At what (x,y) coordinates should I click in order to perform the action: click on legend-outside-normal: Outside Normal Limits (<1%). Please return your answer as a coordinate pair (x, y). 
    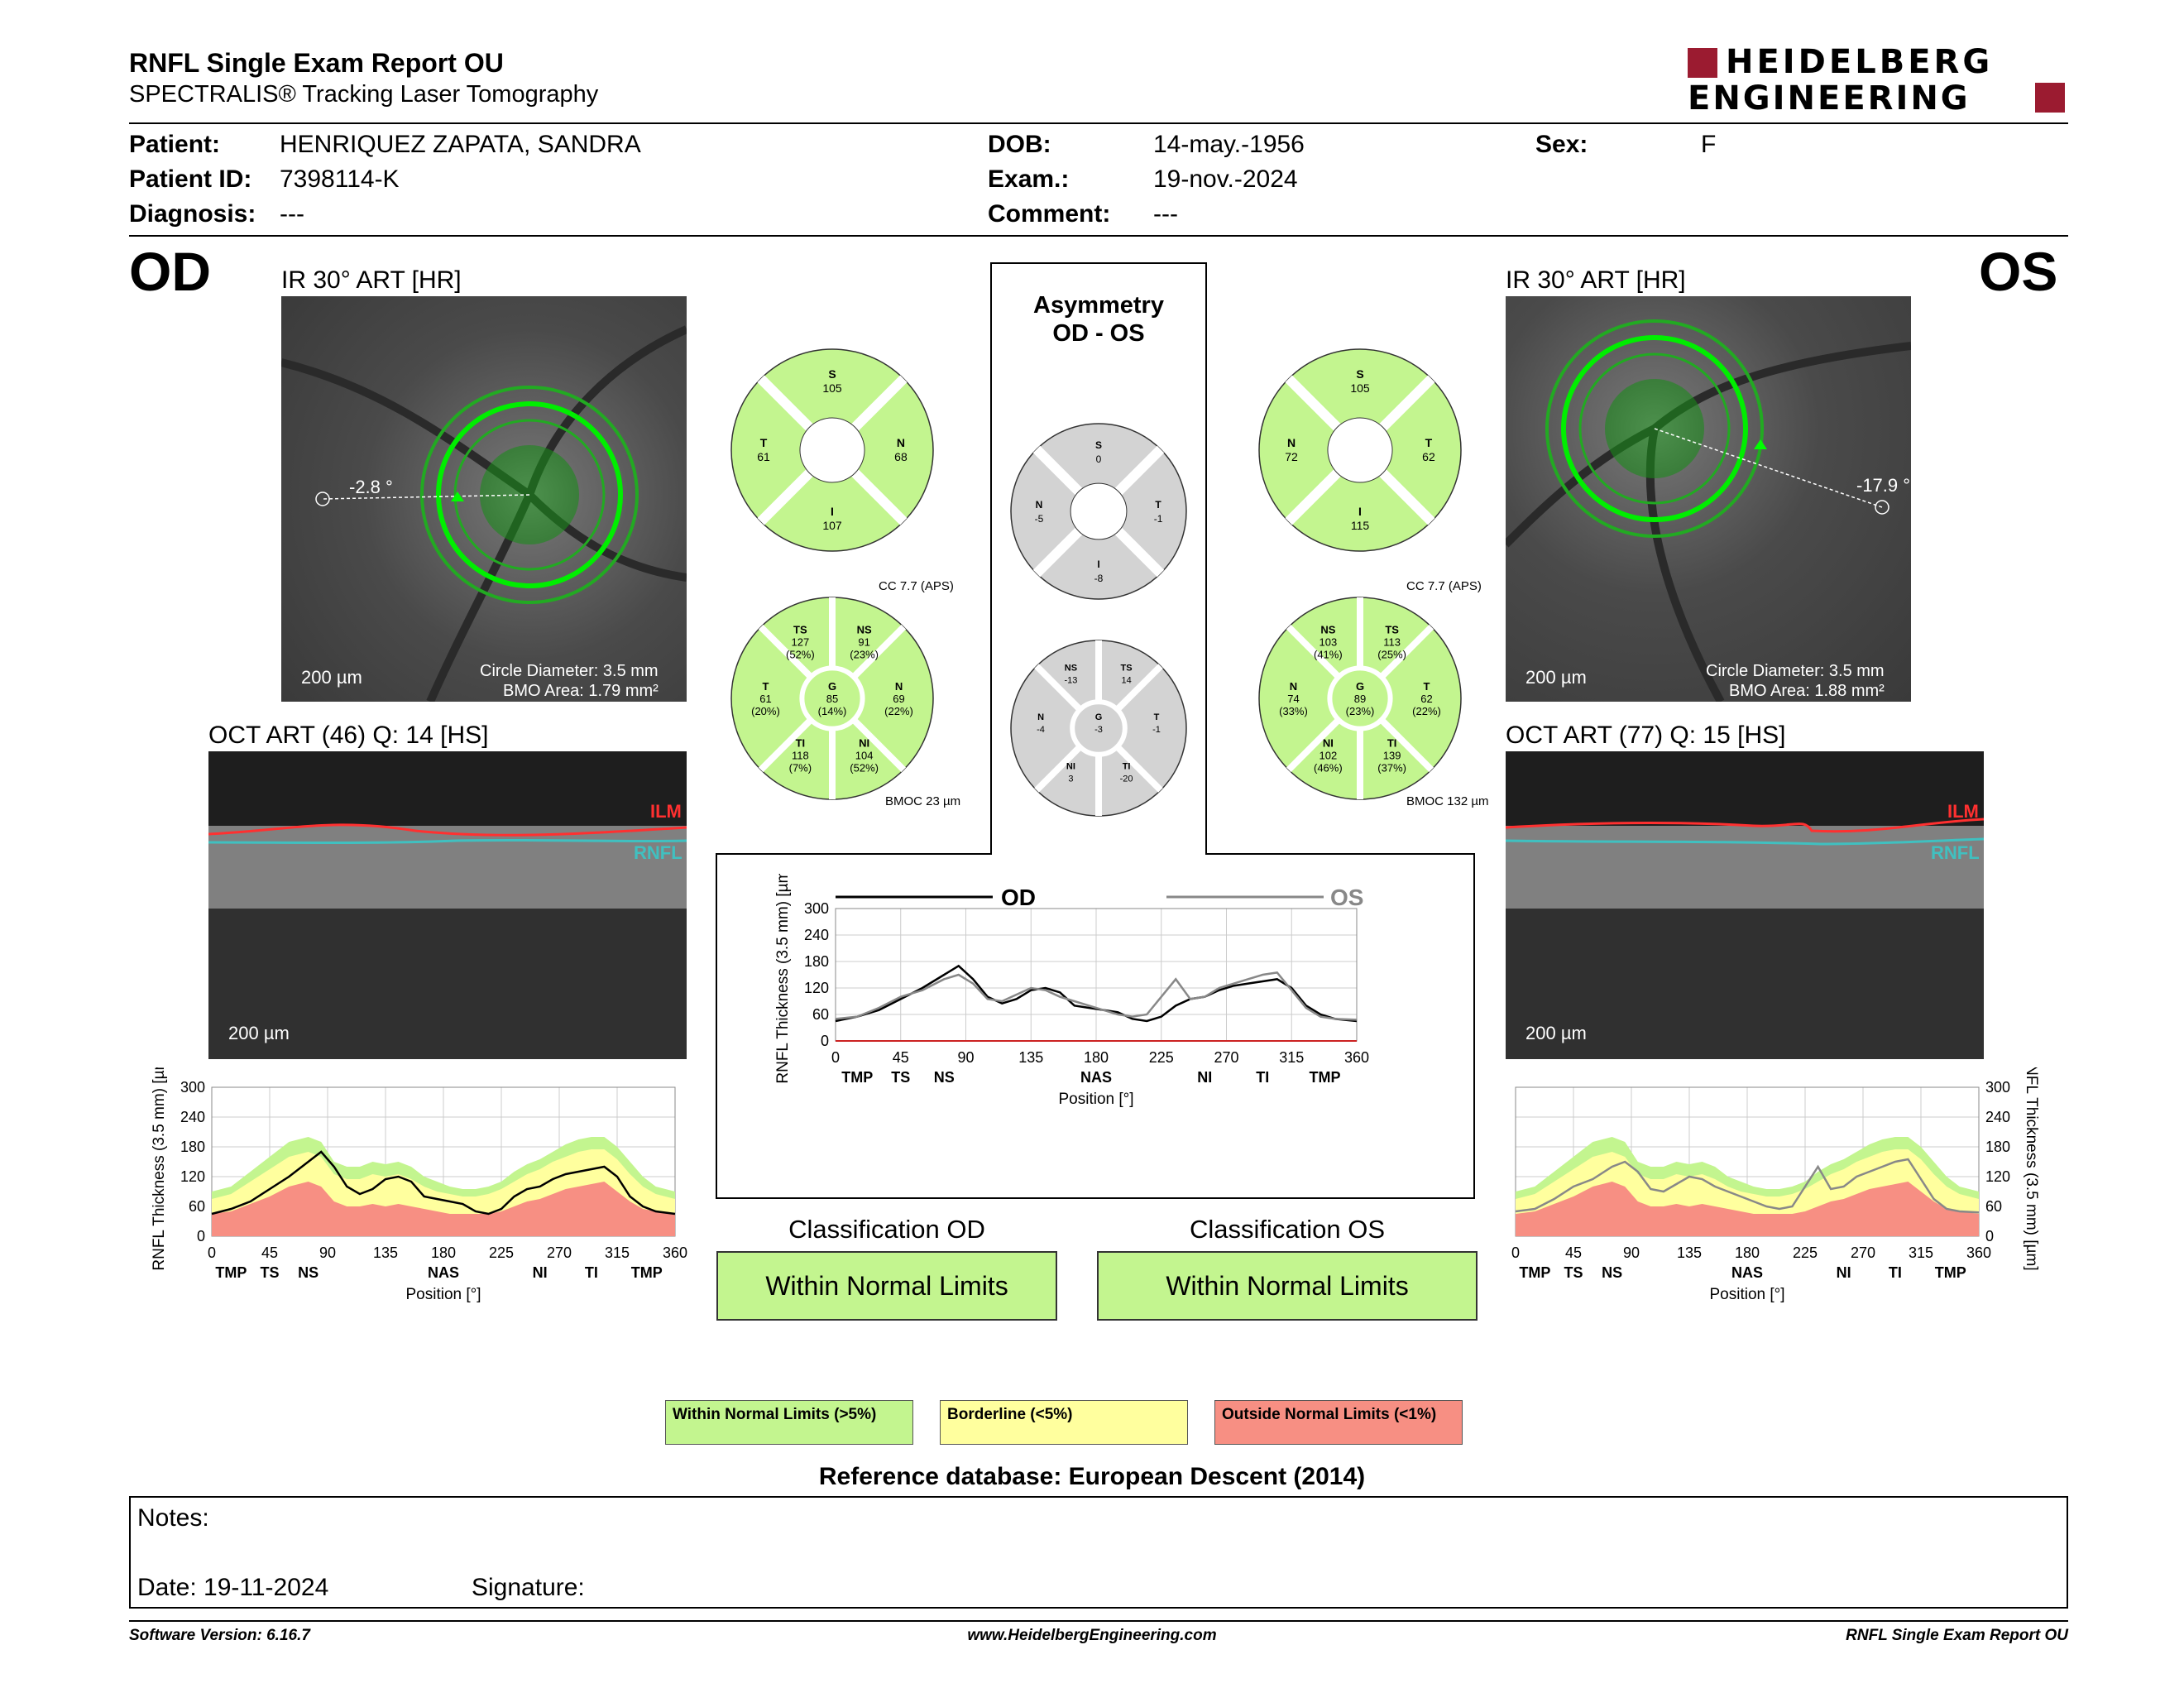
    Looking at the image, I should click on (1338, 1422).